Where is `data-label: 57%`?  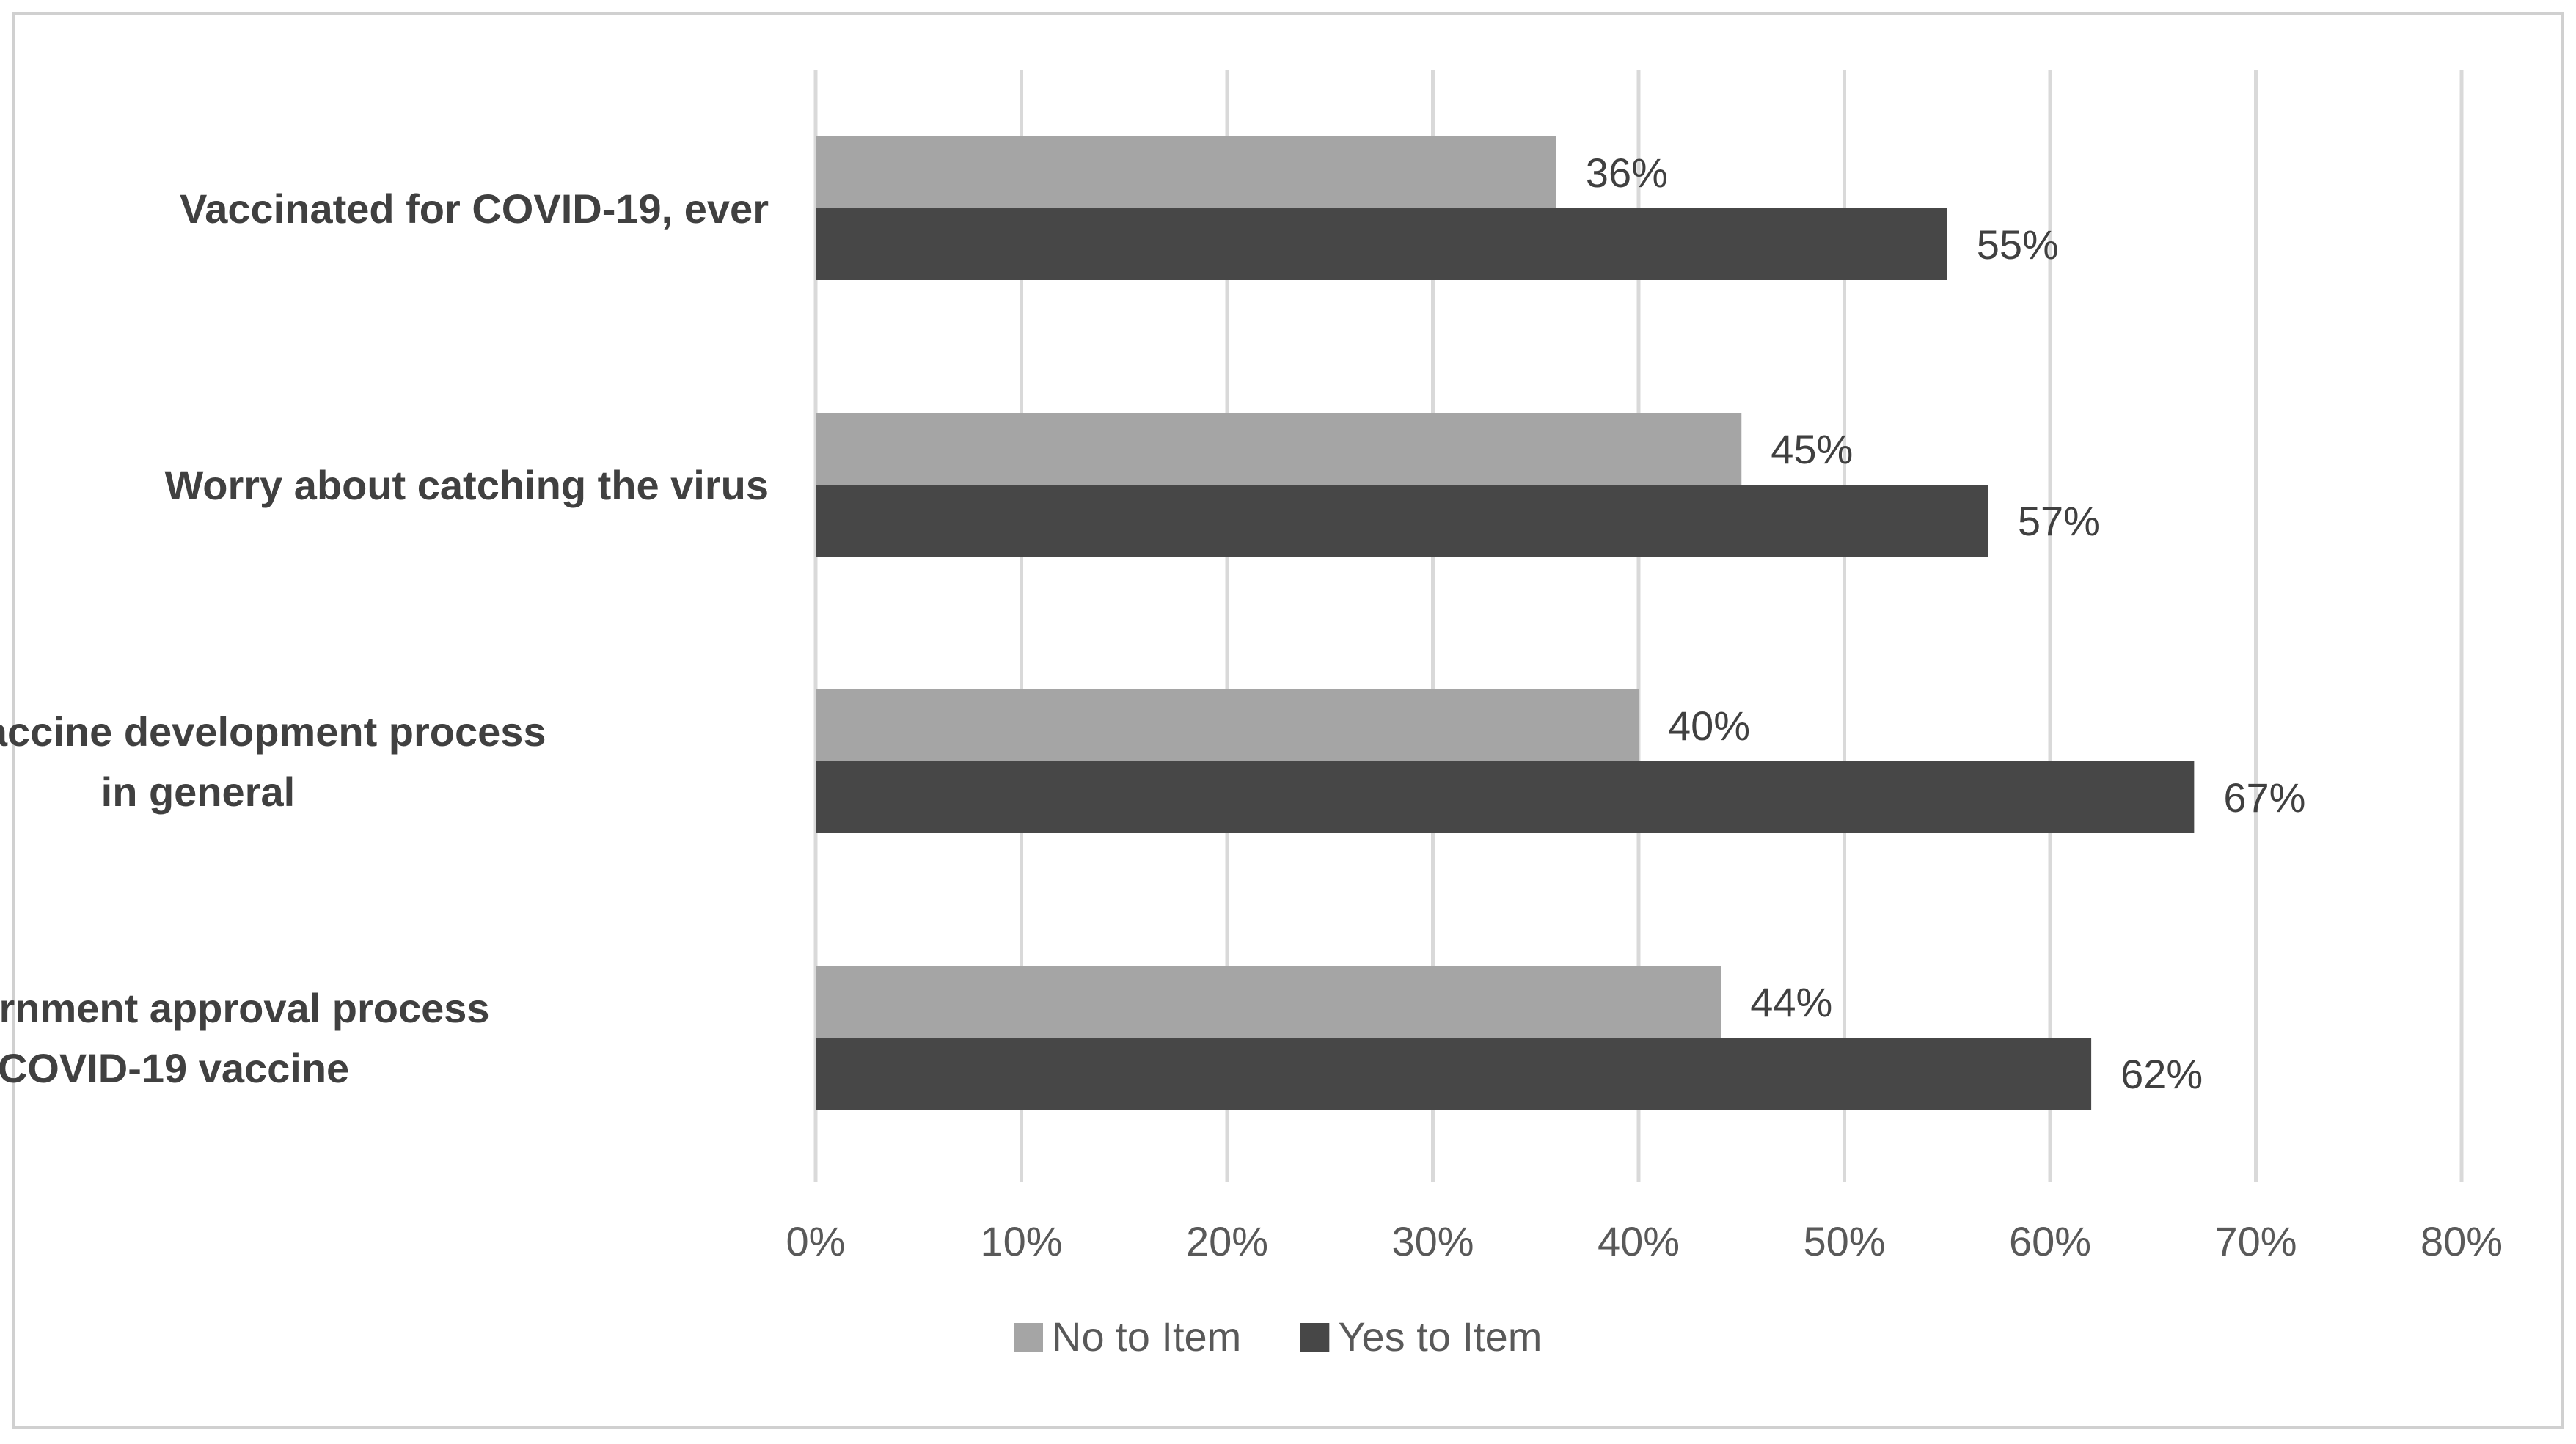 data-label: 57% is located at coordinates (2059, 521).